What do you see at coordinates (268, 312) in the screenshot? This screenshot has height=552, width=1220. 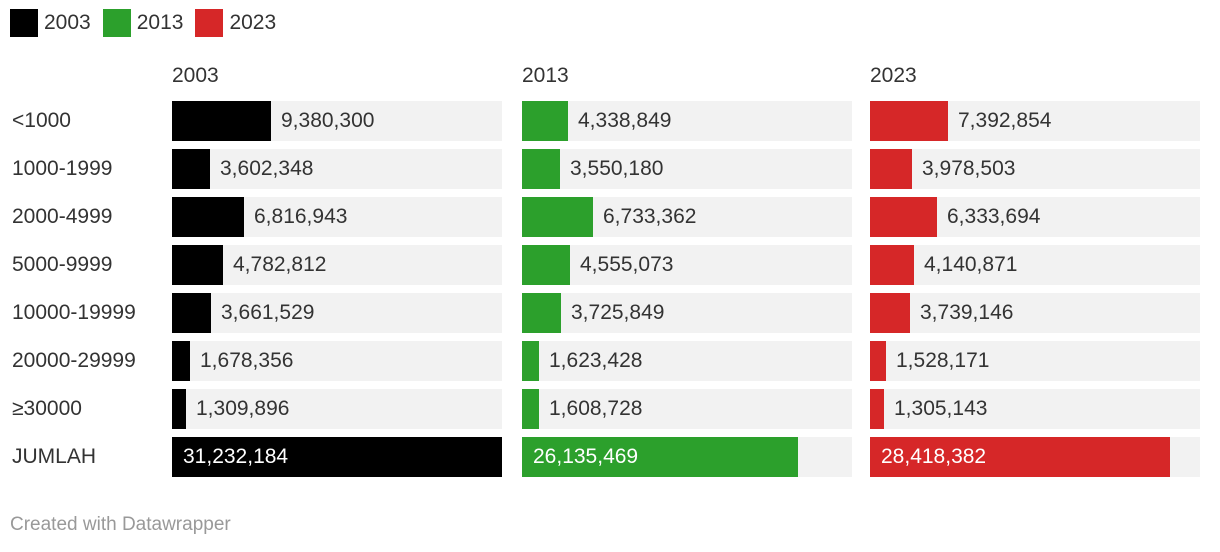 I see `value-label: 3,661,529` at bounding box center [268, 312].